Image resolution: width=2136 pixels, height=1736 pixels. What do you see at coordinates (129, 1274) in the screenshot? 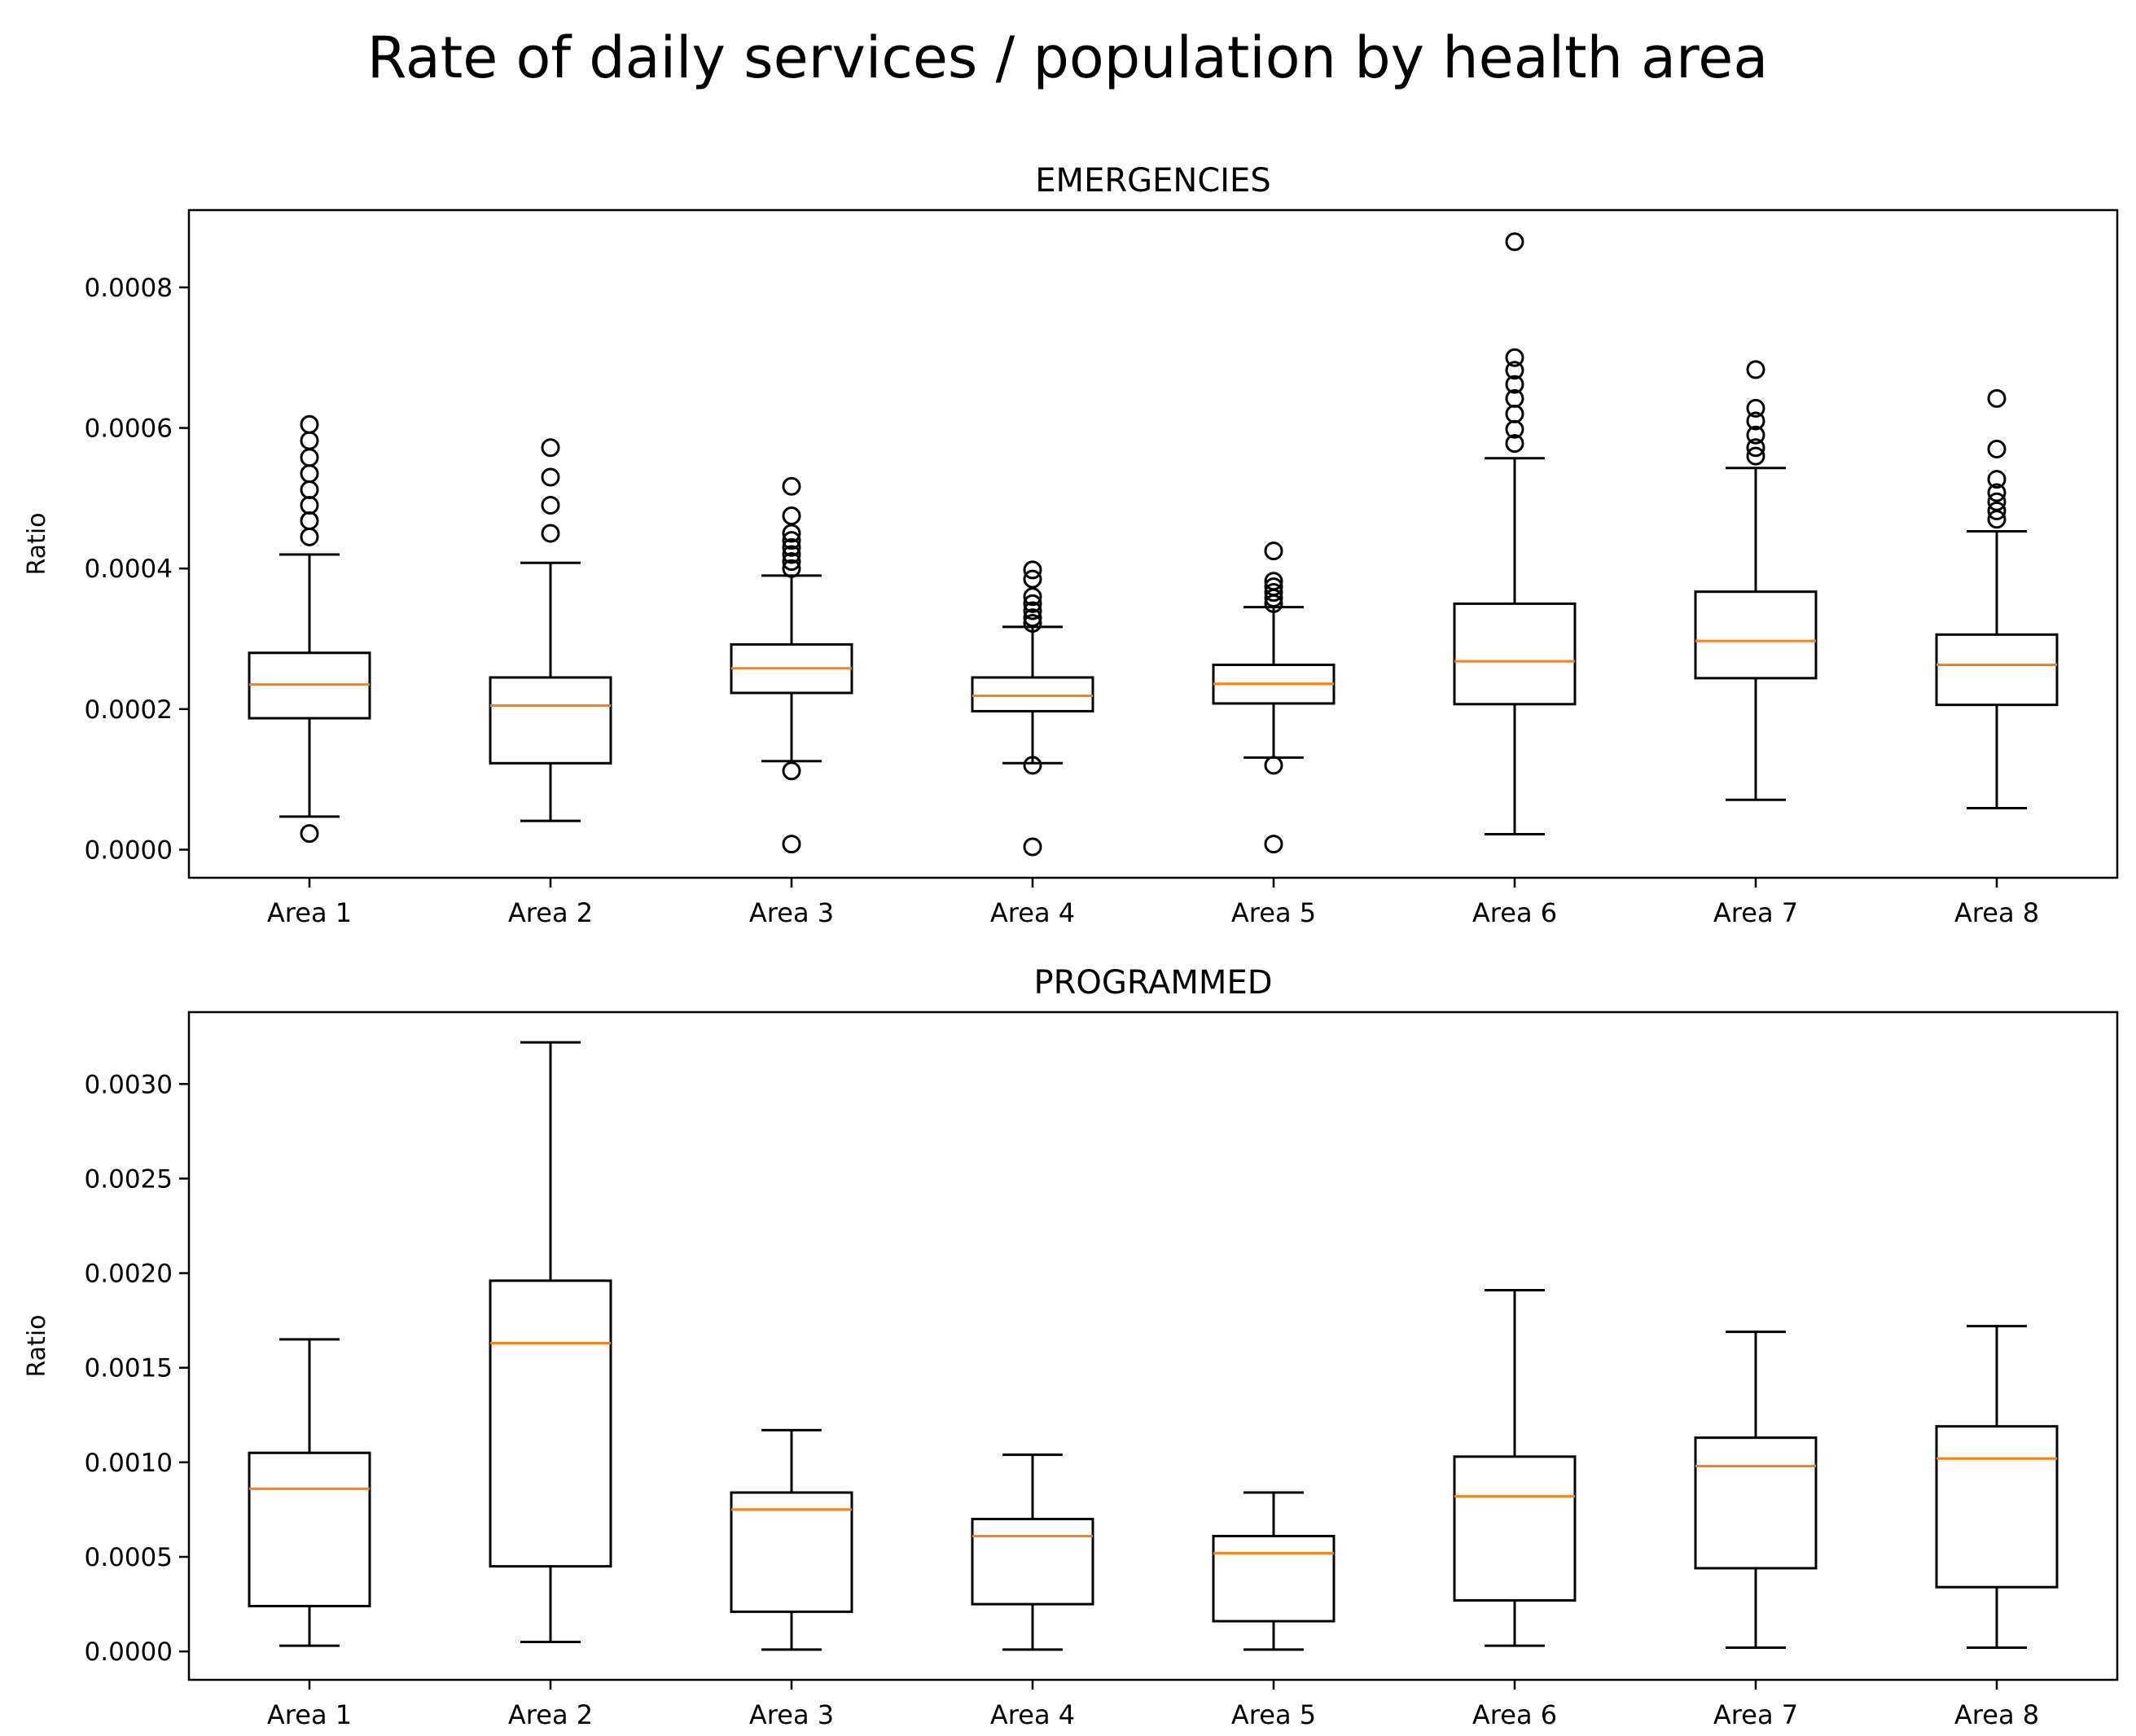
I see `y-tick-label: 0.0020` at bounding box center [129, 1274].